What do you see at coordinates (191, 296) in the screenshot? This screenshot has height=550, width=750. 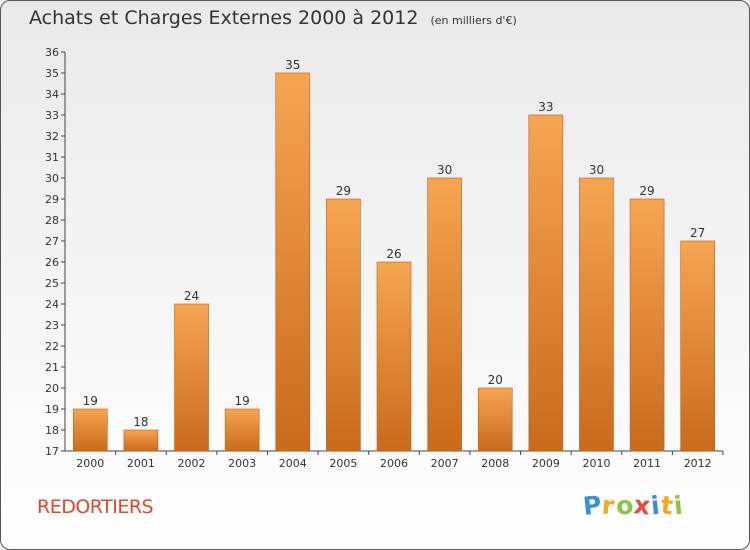 I see `data-label: 24` at bounding box center [191, 296].